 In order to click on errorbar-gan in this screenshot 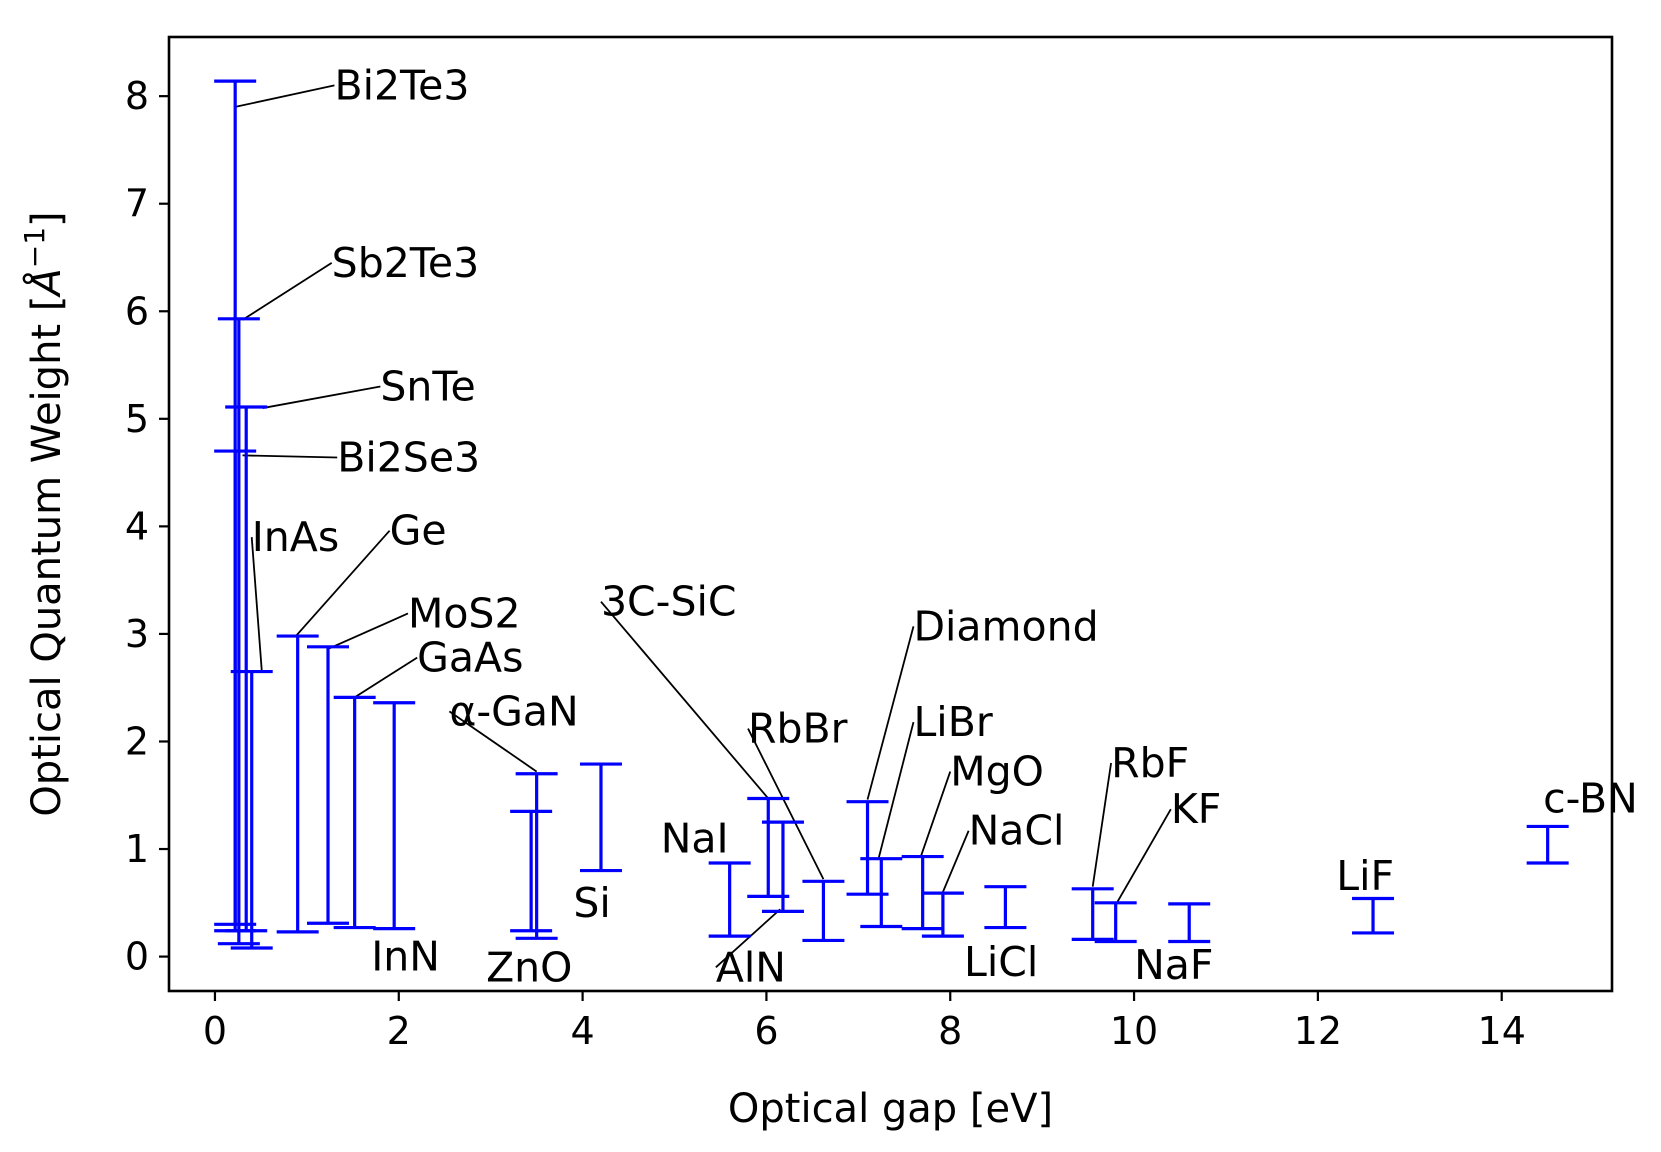, I will do `click(536, 856)`.